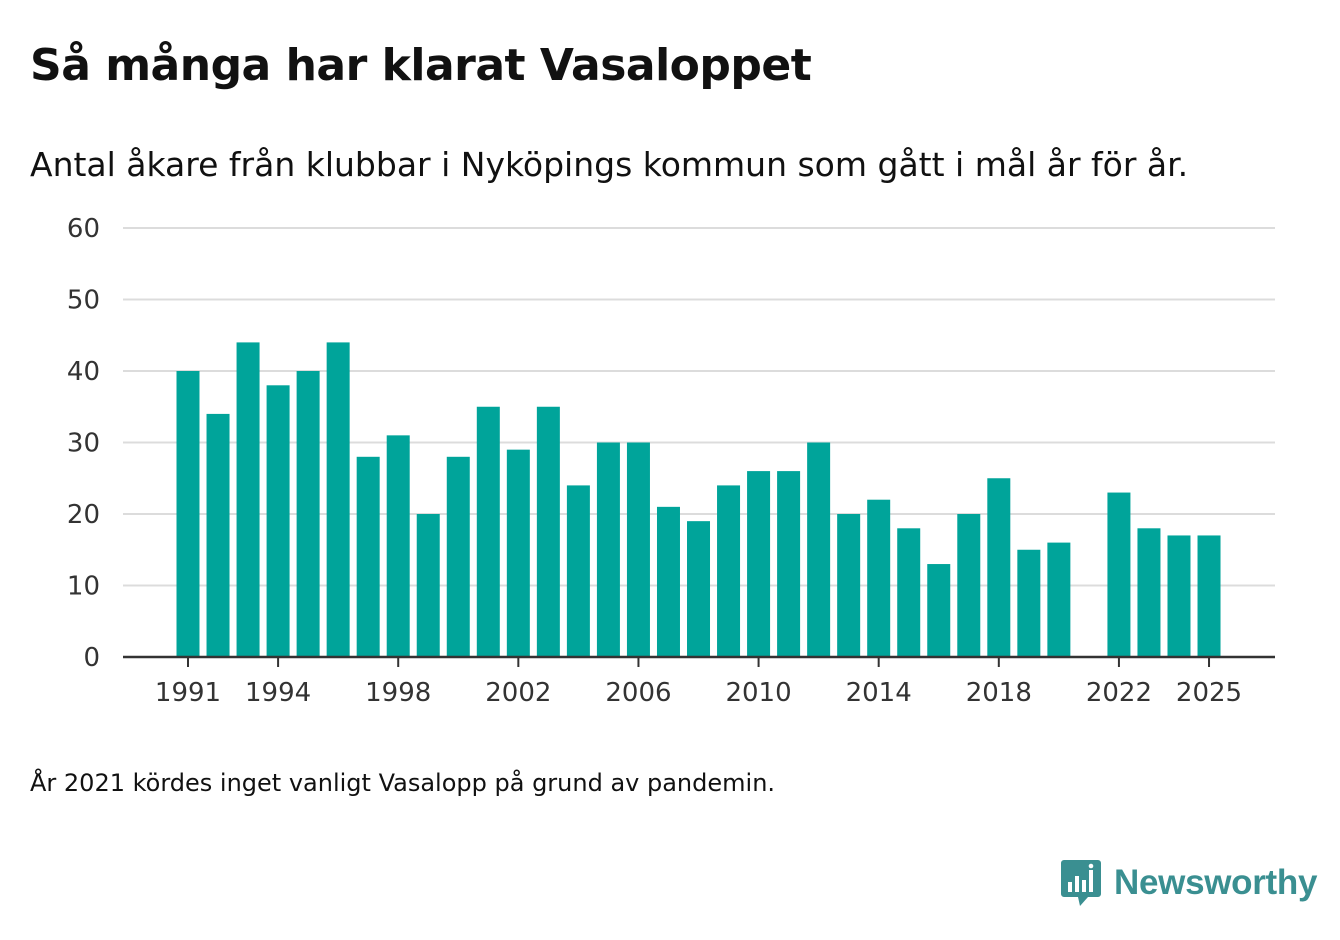 This screenshot has height=940, width=1340. Describe the element at coordinates (398, 546) in the screenshot. I see `bar-1998` at that location.